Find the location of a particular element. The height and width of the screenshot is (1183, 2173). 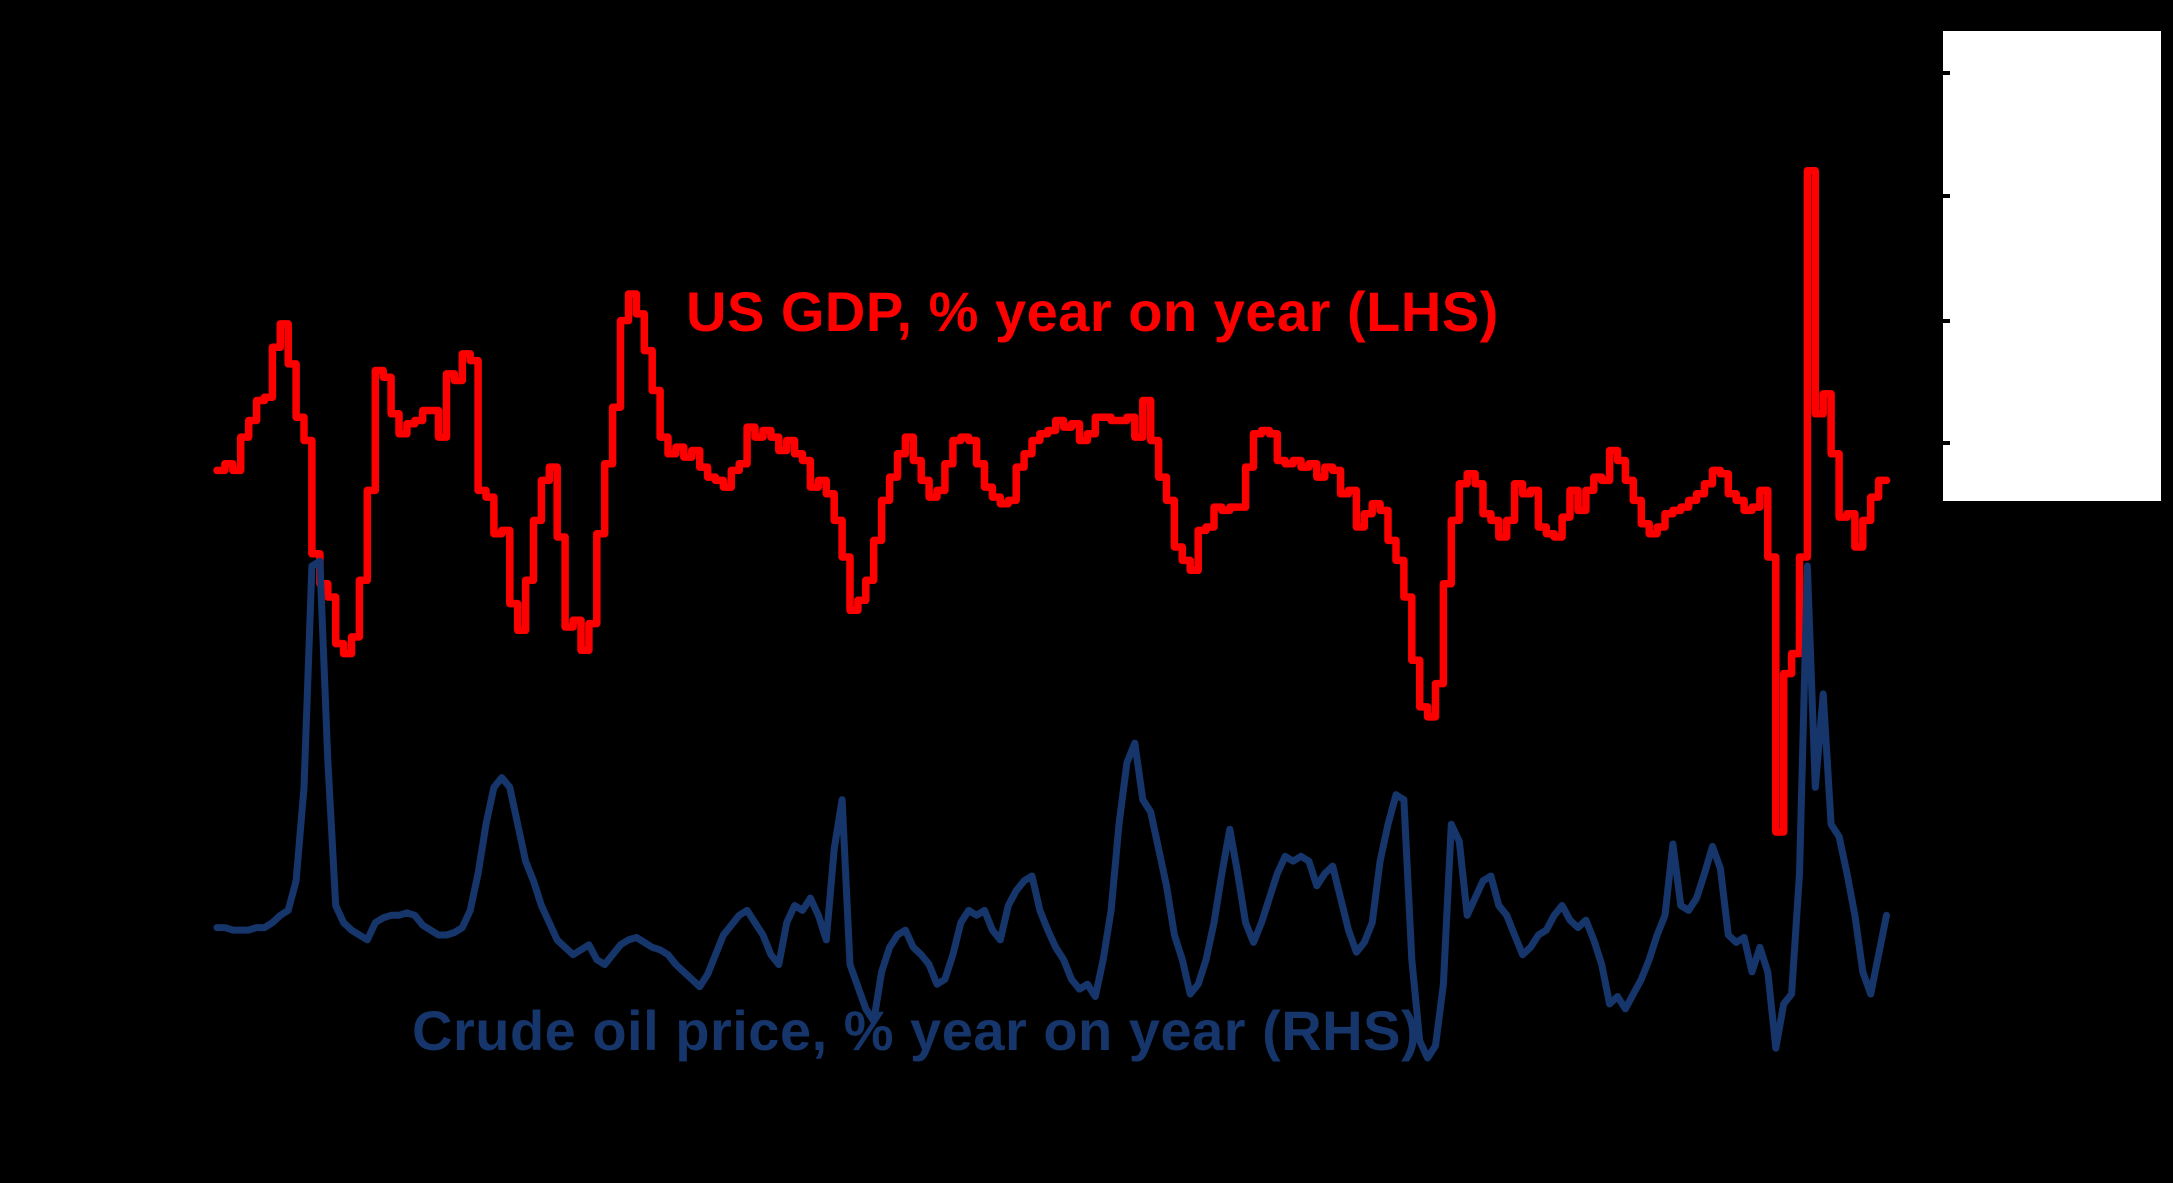

white-patch-overlay is located at coordinates (2052, 266).